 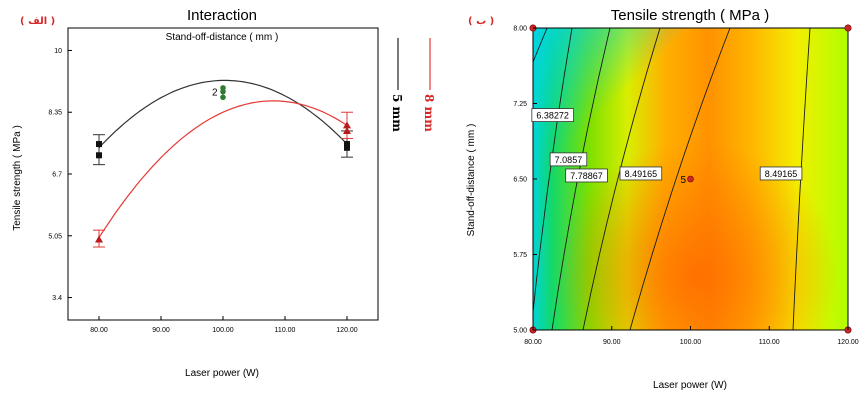 I want to click on left-y-ticks: 3.4 5.05 6.7 8.35 10, so click(x=60, y=175).